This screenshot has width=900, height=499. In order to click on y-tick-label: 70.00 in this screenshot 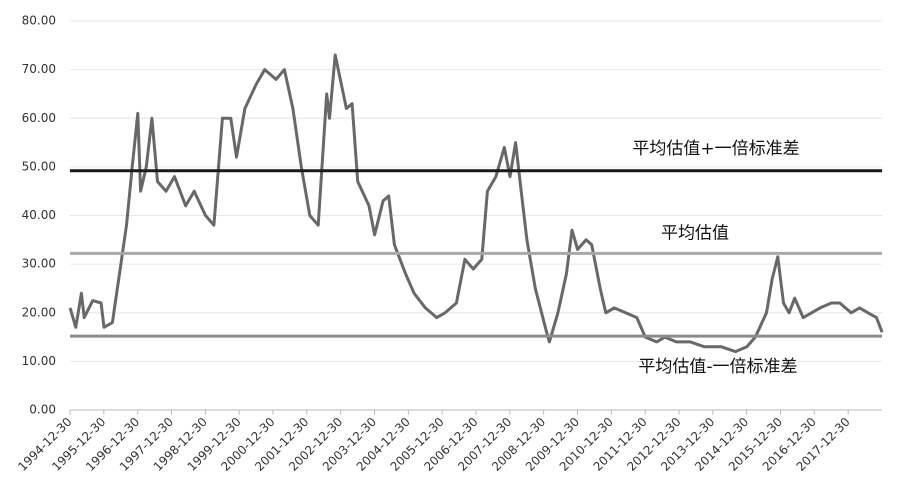, I will do `click(39, 69)`.